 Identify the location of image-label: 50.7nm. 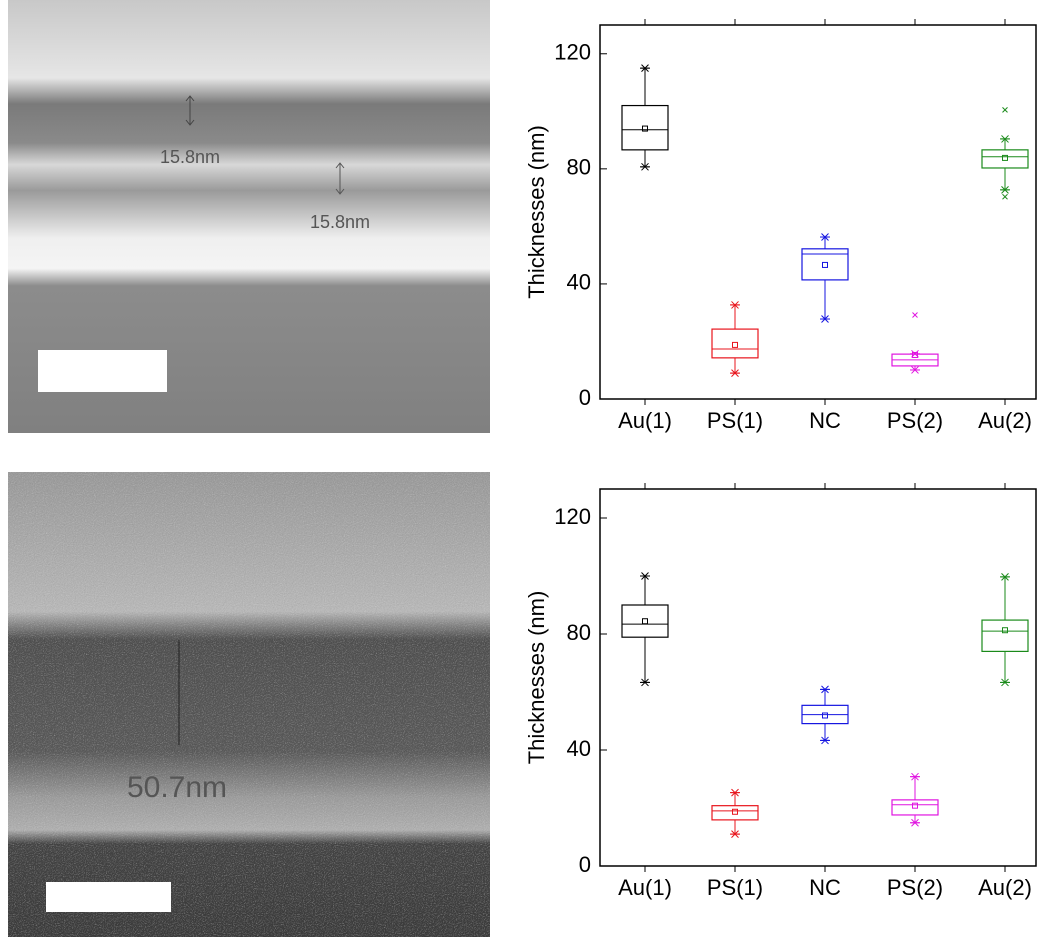
(177, 787).